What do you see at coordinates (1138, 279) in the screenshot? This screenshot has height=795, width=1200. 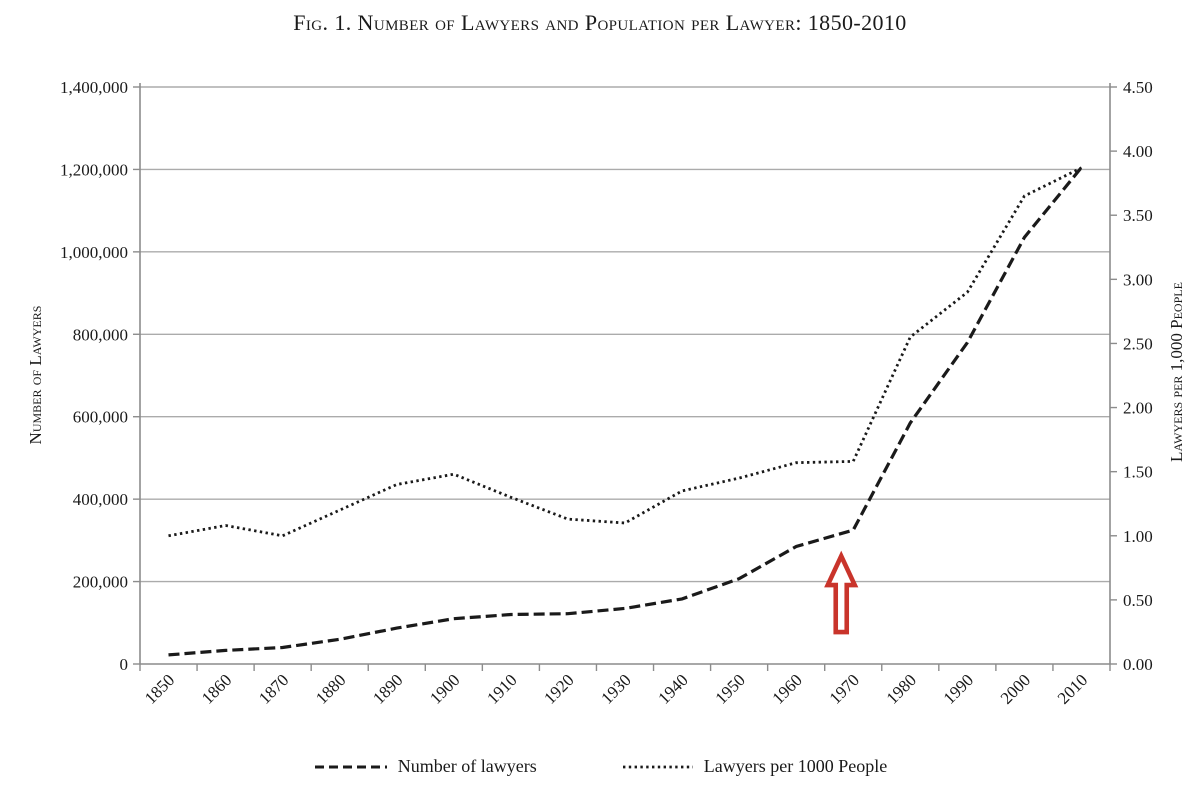 I see `y-axis-right-tick-label: 3.00` at bounding box center [1138, 279].